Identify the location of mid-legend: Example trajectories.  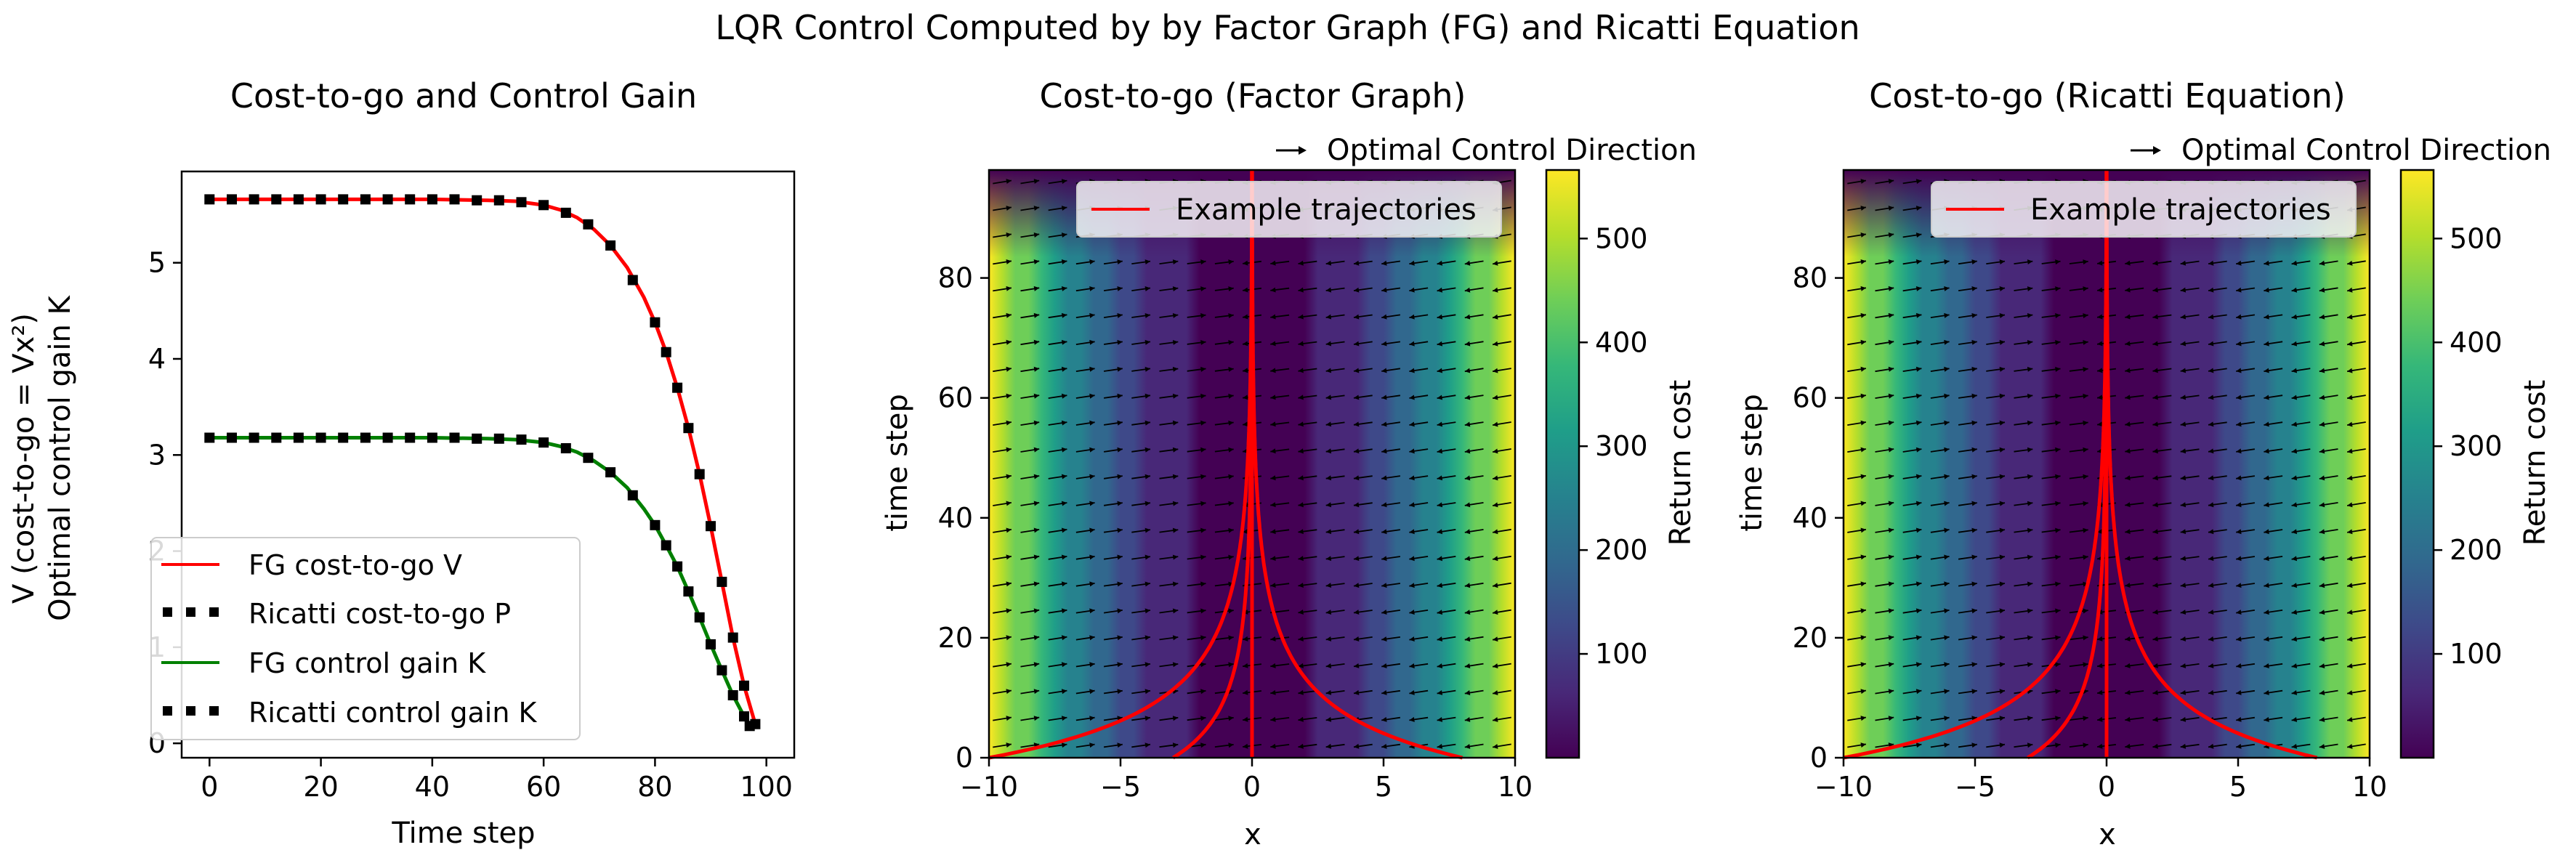
(1289, 209).